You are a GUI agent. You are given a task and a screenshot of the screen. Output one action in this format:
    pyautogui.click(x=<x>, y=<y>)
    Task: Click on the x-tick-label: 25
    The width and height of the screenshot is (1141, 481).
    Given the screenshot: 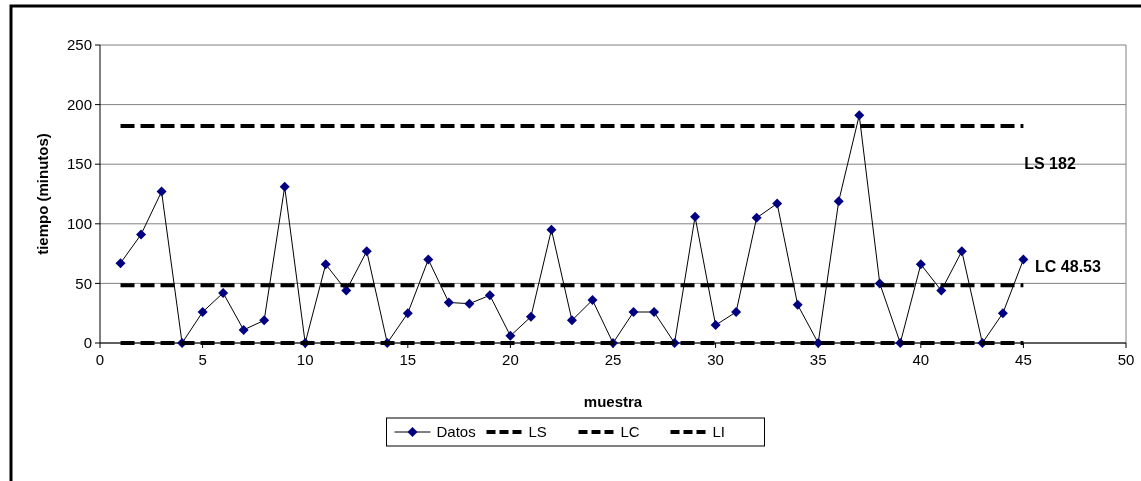 What is the action you would take?
    pyautogui.click(x=613, y=359)
    